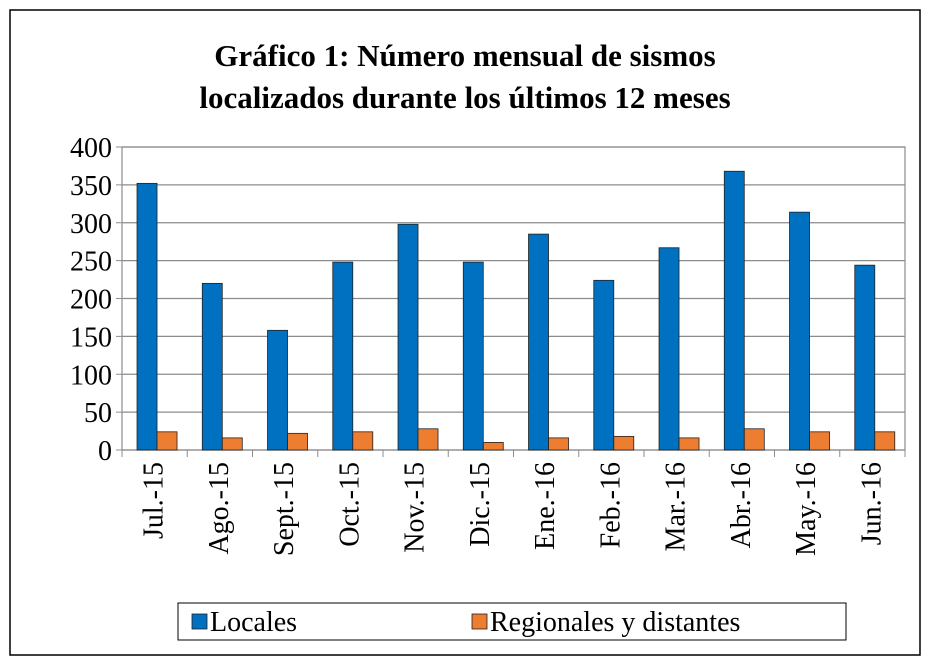  Describe the element at coordinates (871, 503) in the screenshot. I see `x-tick-label: Jun.-16` at that location.